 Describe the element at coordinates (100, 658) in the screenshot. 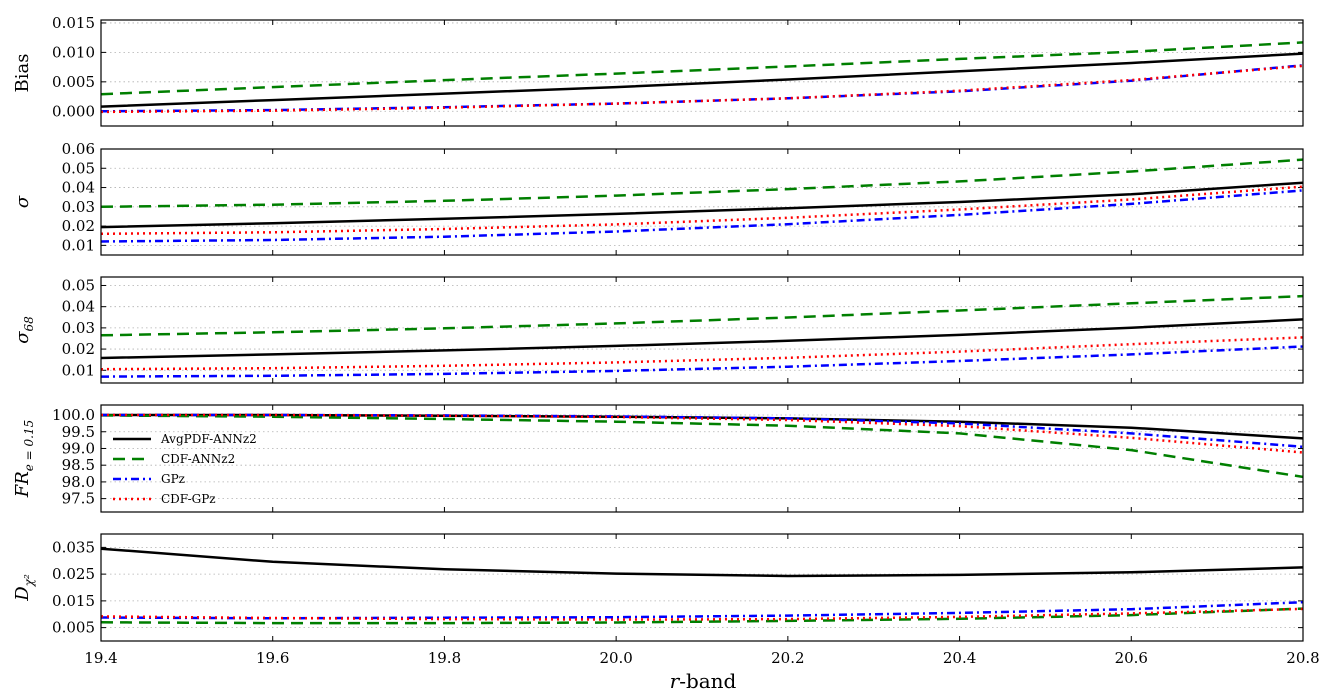

I see `x-tick-label: 19.4` at that location.